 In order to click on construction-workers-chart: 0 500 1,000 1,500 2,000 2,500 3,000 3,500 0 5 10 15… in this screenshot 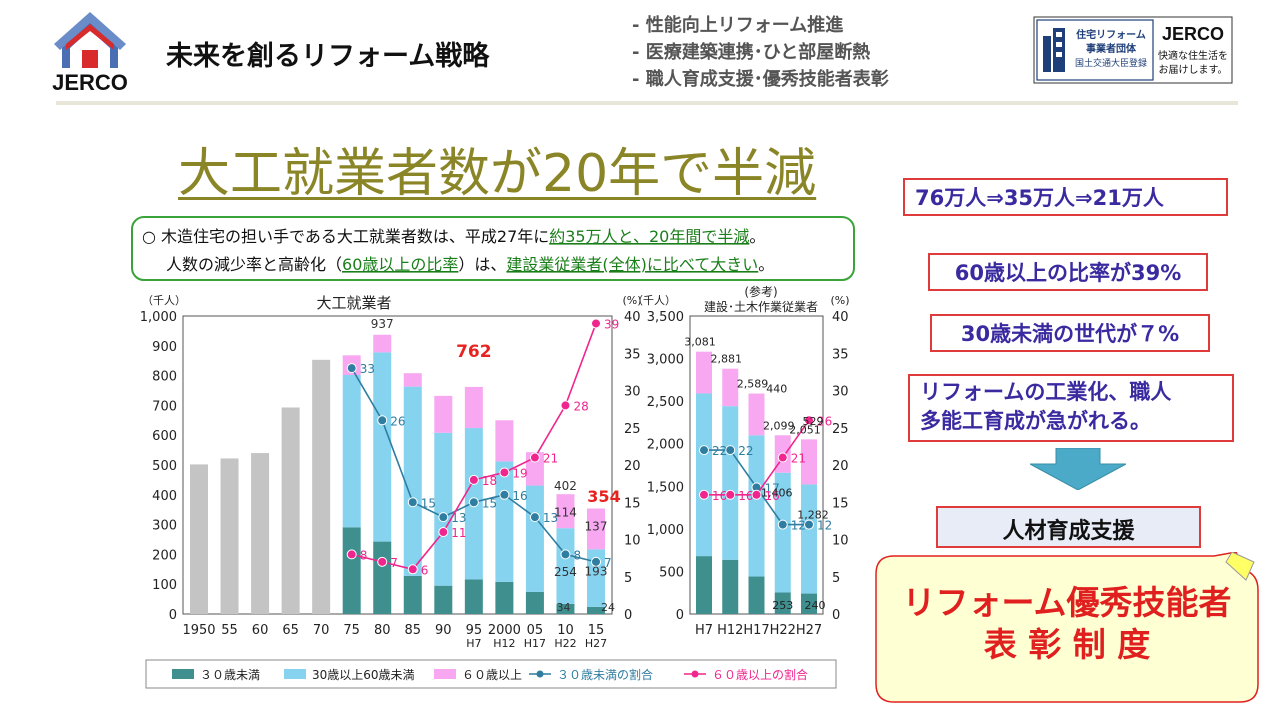, I will do `click(741, 461)`.